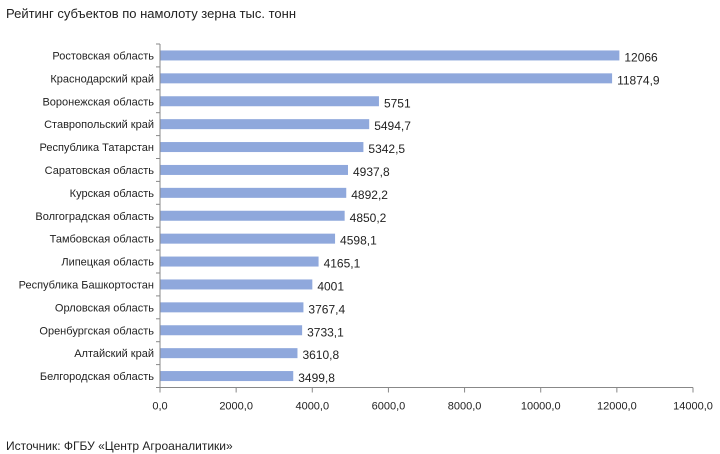 The image size is (720, 454). Describe the element at coordinates (392, 126) in the screenshot. I see `value-label: 5494,7` at that location.